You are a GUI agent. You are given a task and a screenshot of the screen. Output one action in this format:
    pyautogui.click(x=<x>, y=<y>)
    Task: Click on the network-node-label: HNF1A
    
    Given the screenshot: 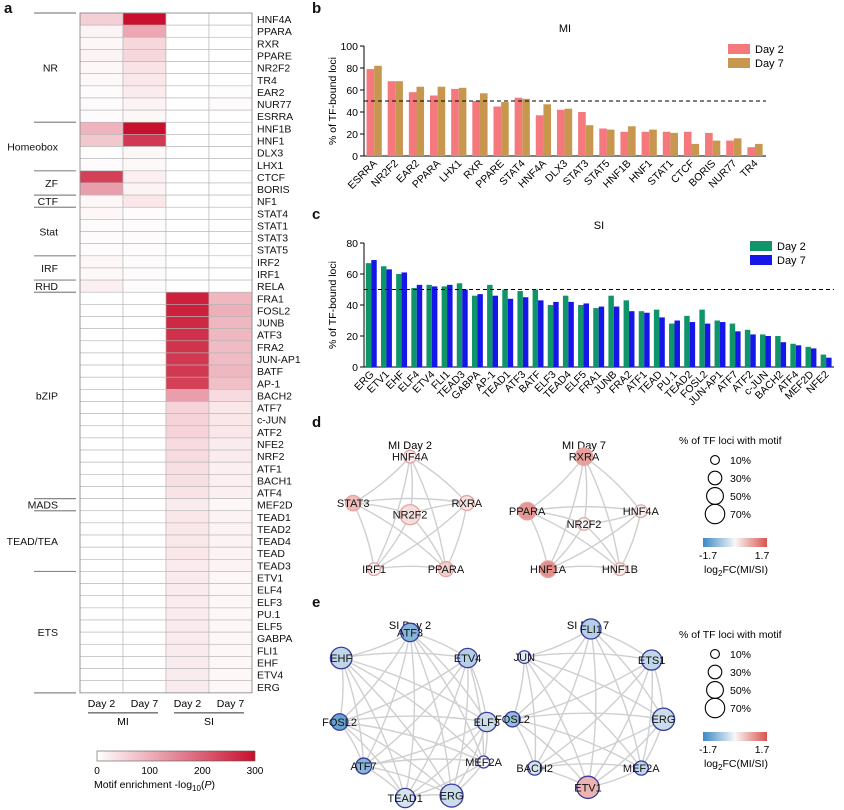 What is the action you would take?
    pyautogui.click(x=548, y=570)
    